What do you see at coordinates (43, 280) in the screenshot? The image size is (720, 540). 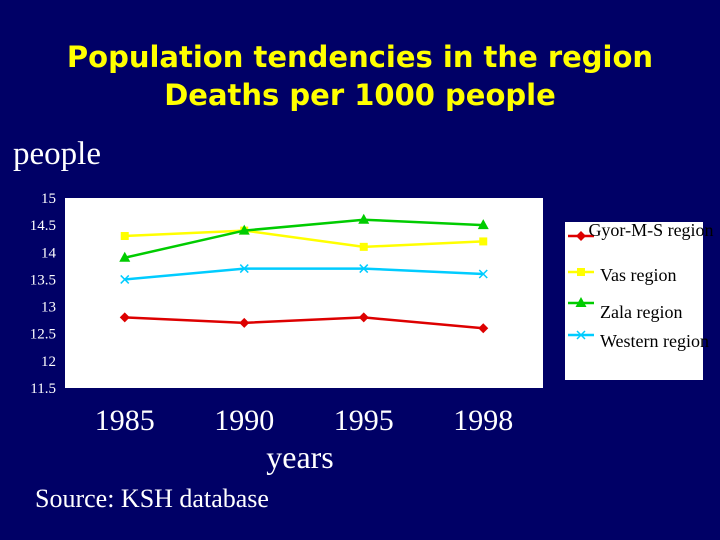 I see `y-tick-label: 13.5` at bounding box center [43, 280].